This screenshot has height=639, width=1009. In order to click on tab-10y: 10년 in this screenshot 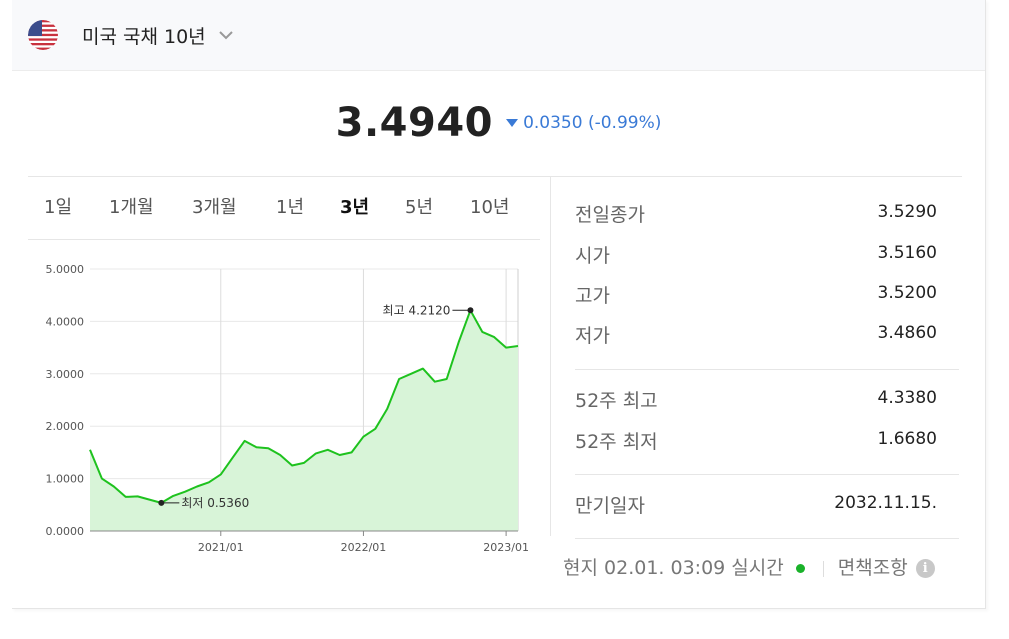, I will do `click(490, 207)`.